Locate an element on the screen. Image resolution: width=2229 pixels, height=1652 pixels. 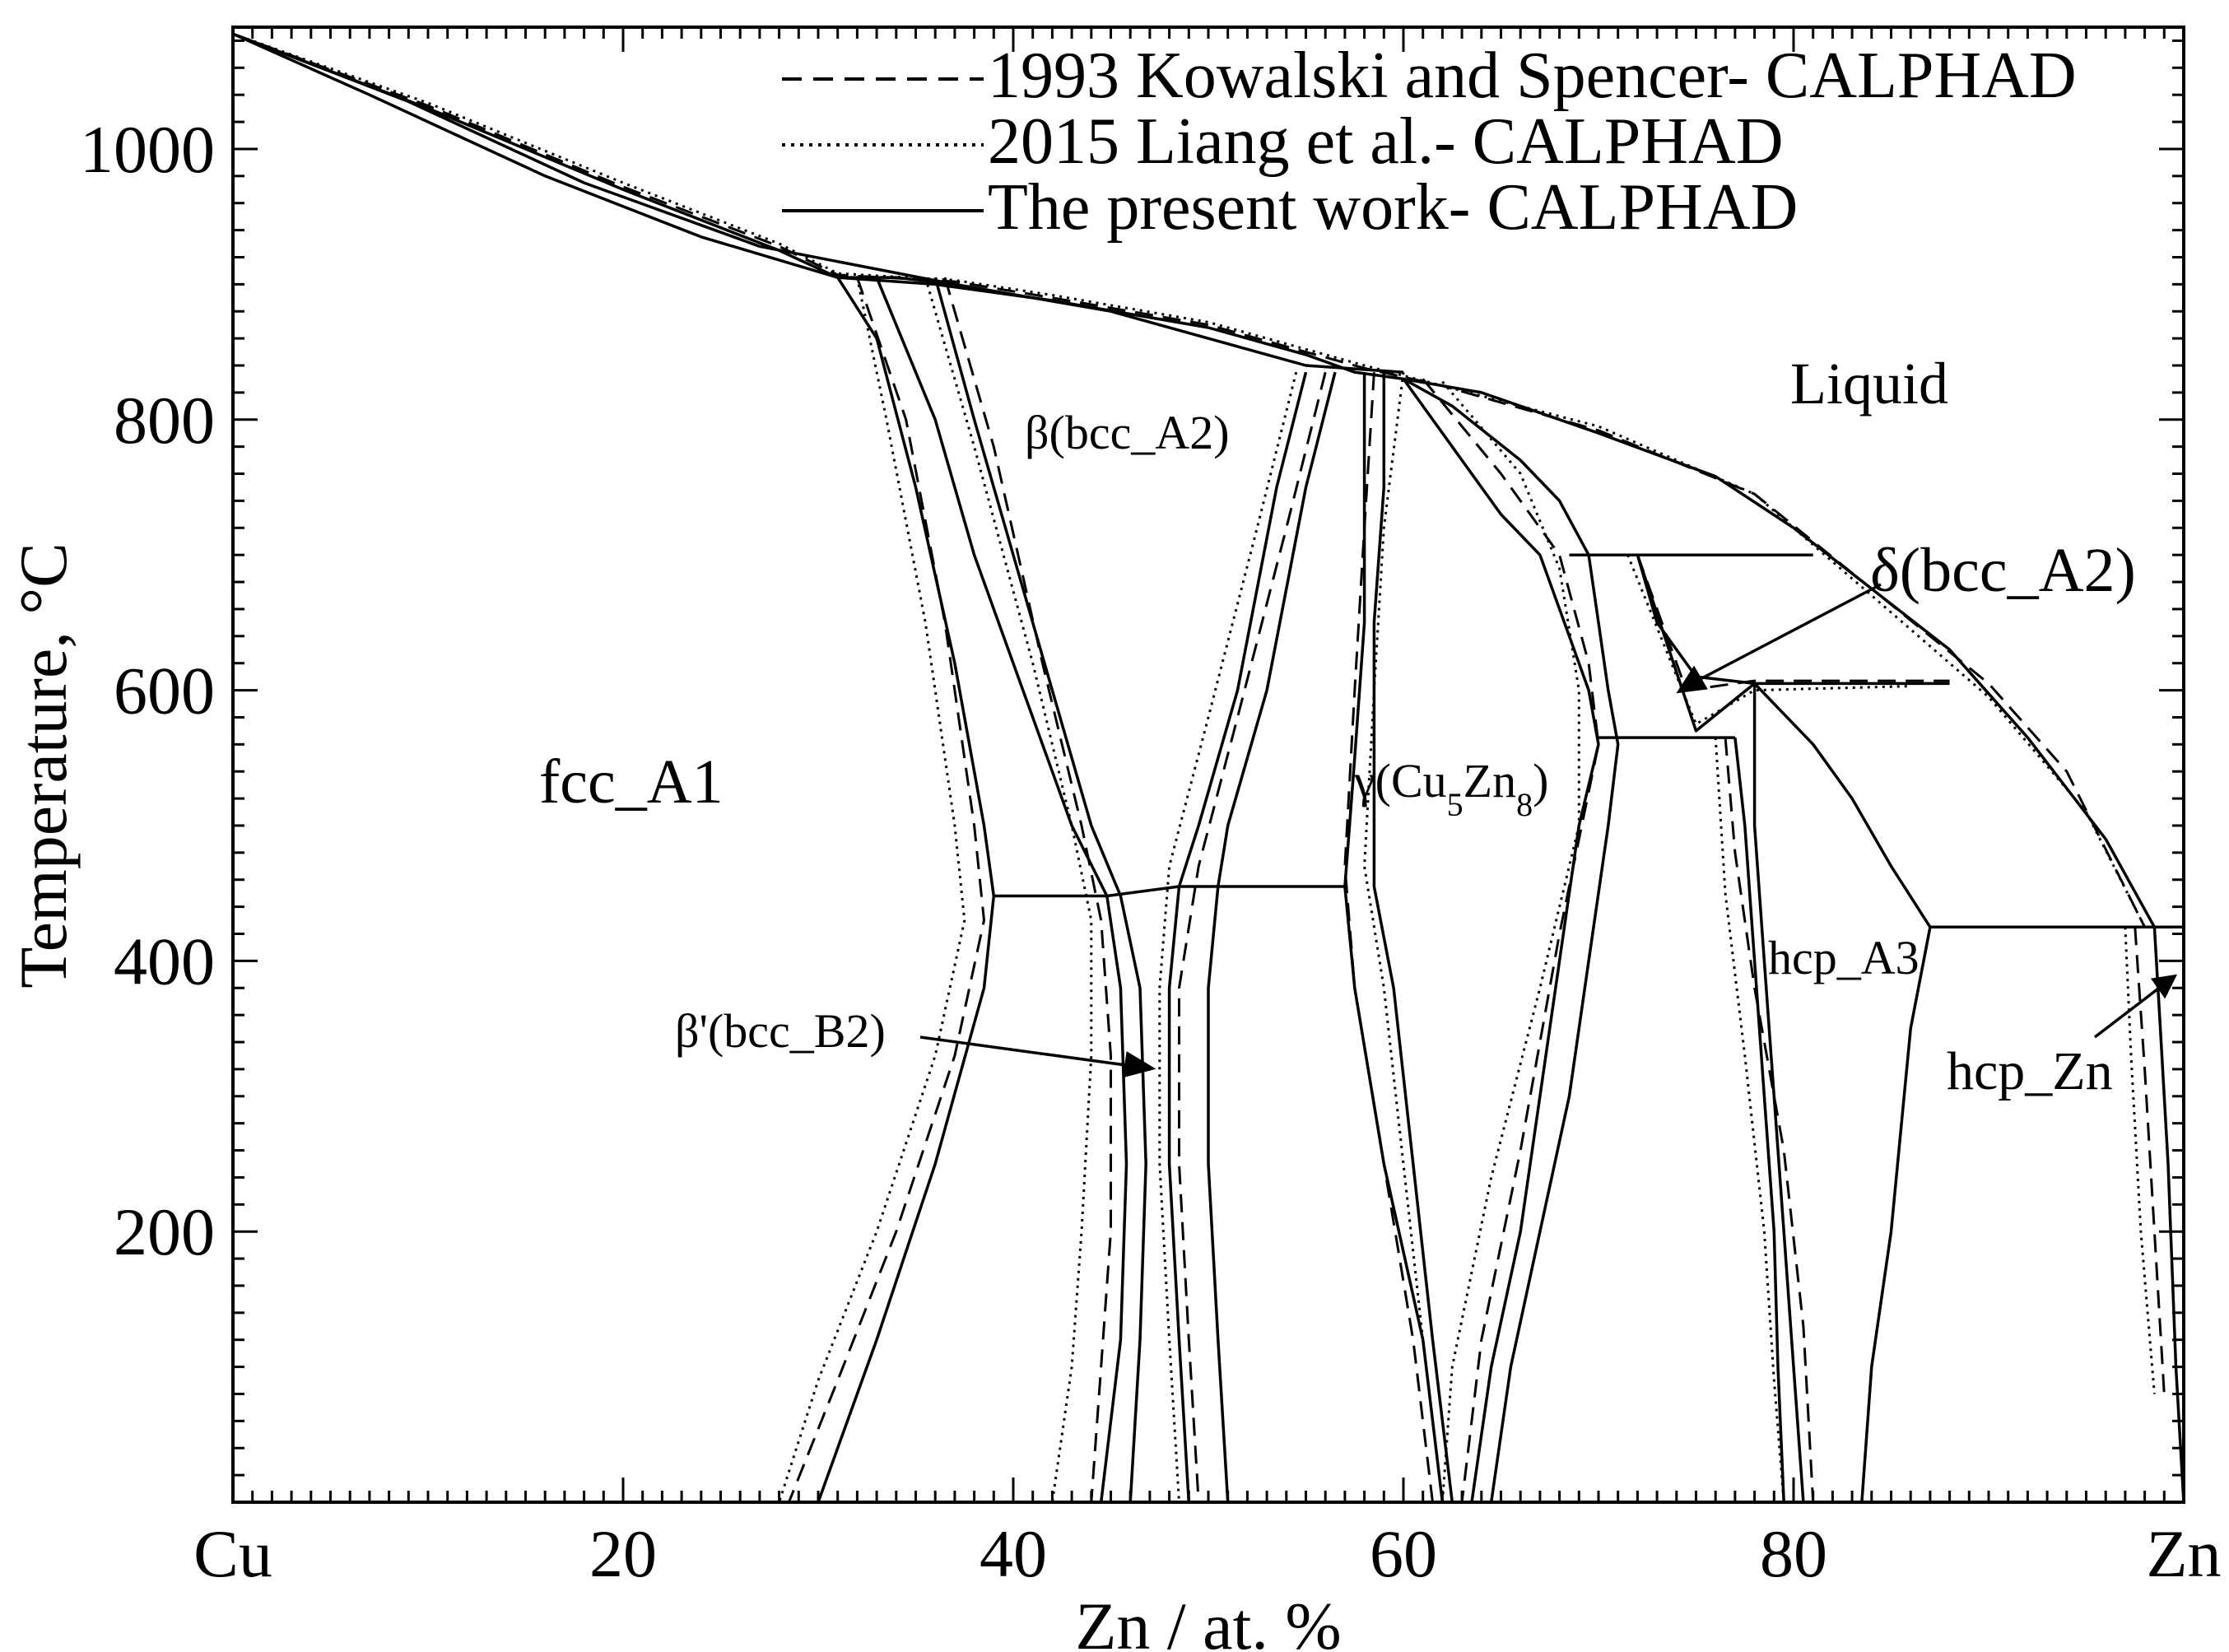
legend-label-liang: 2015 Liang et al.- CALPHAD is located at coordinates (1386, 141).